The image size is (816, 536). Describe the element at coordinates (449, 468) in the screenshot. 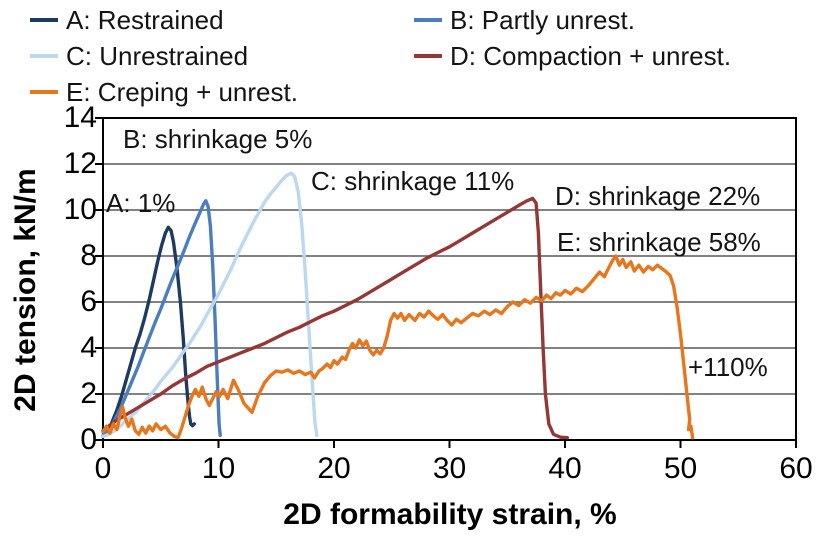

I see `x-tick-label-30: 30` at that location.